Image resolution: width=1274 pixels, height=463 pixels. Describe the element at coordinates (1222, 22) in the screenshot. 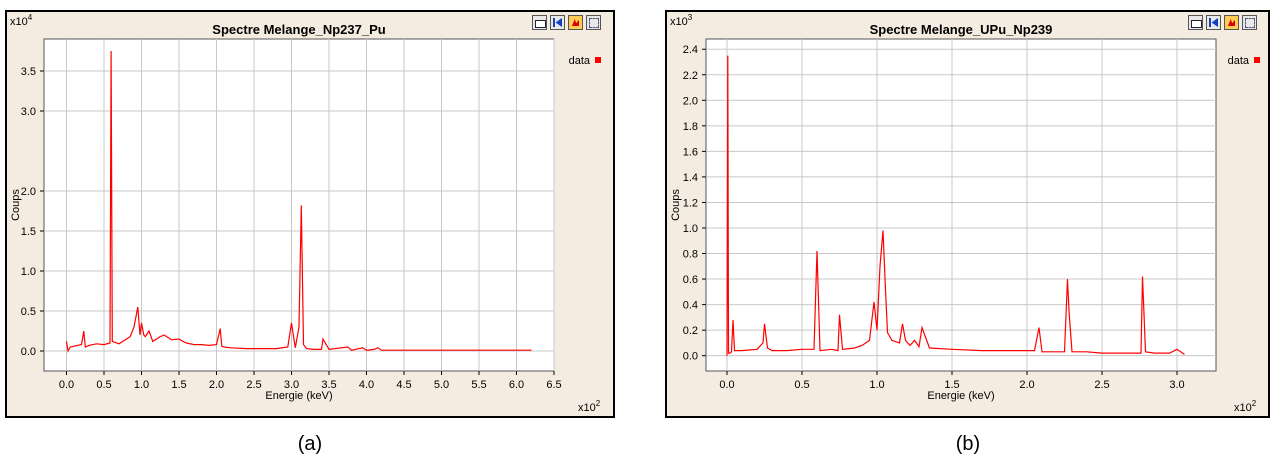

I see `chart-b-toolbar` at that location.